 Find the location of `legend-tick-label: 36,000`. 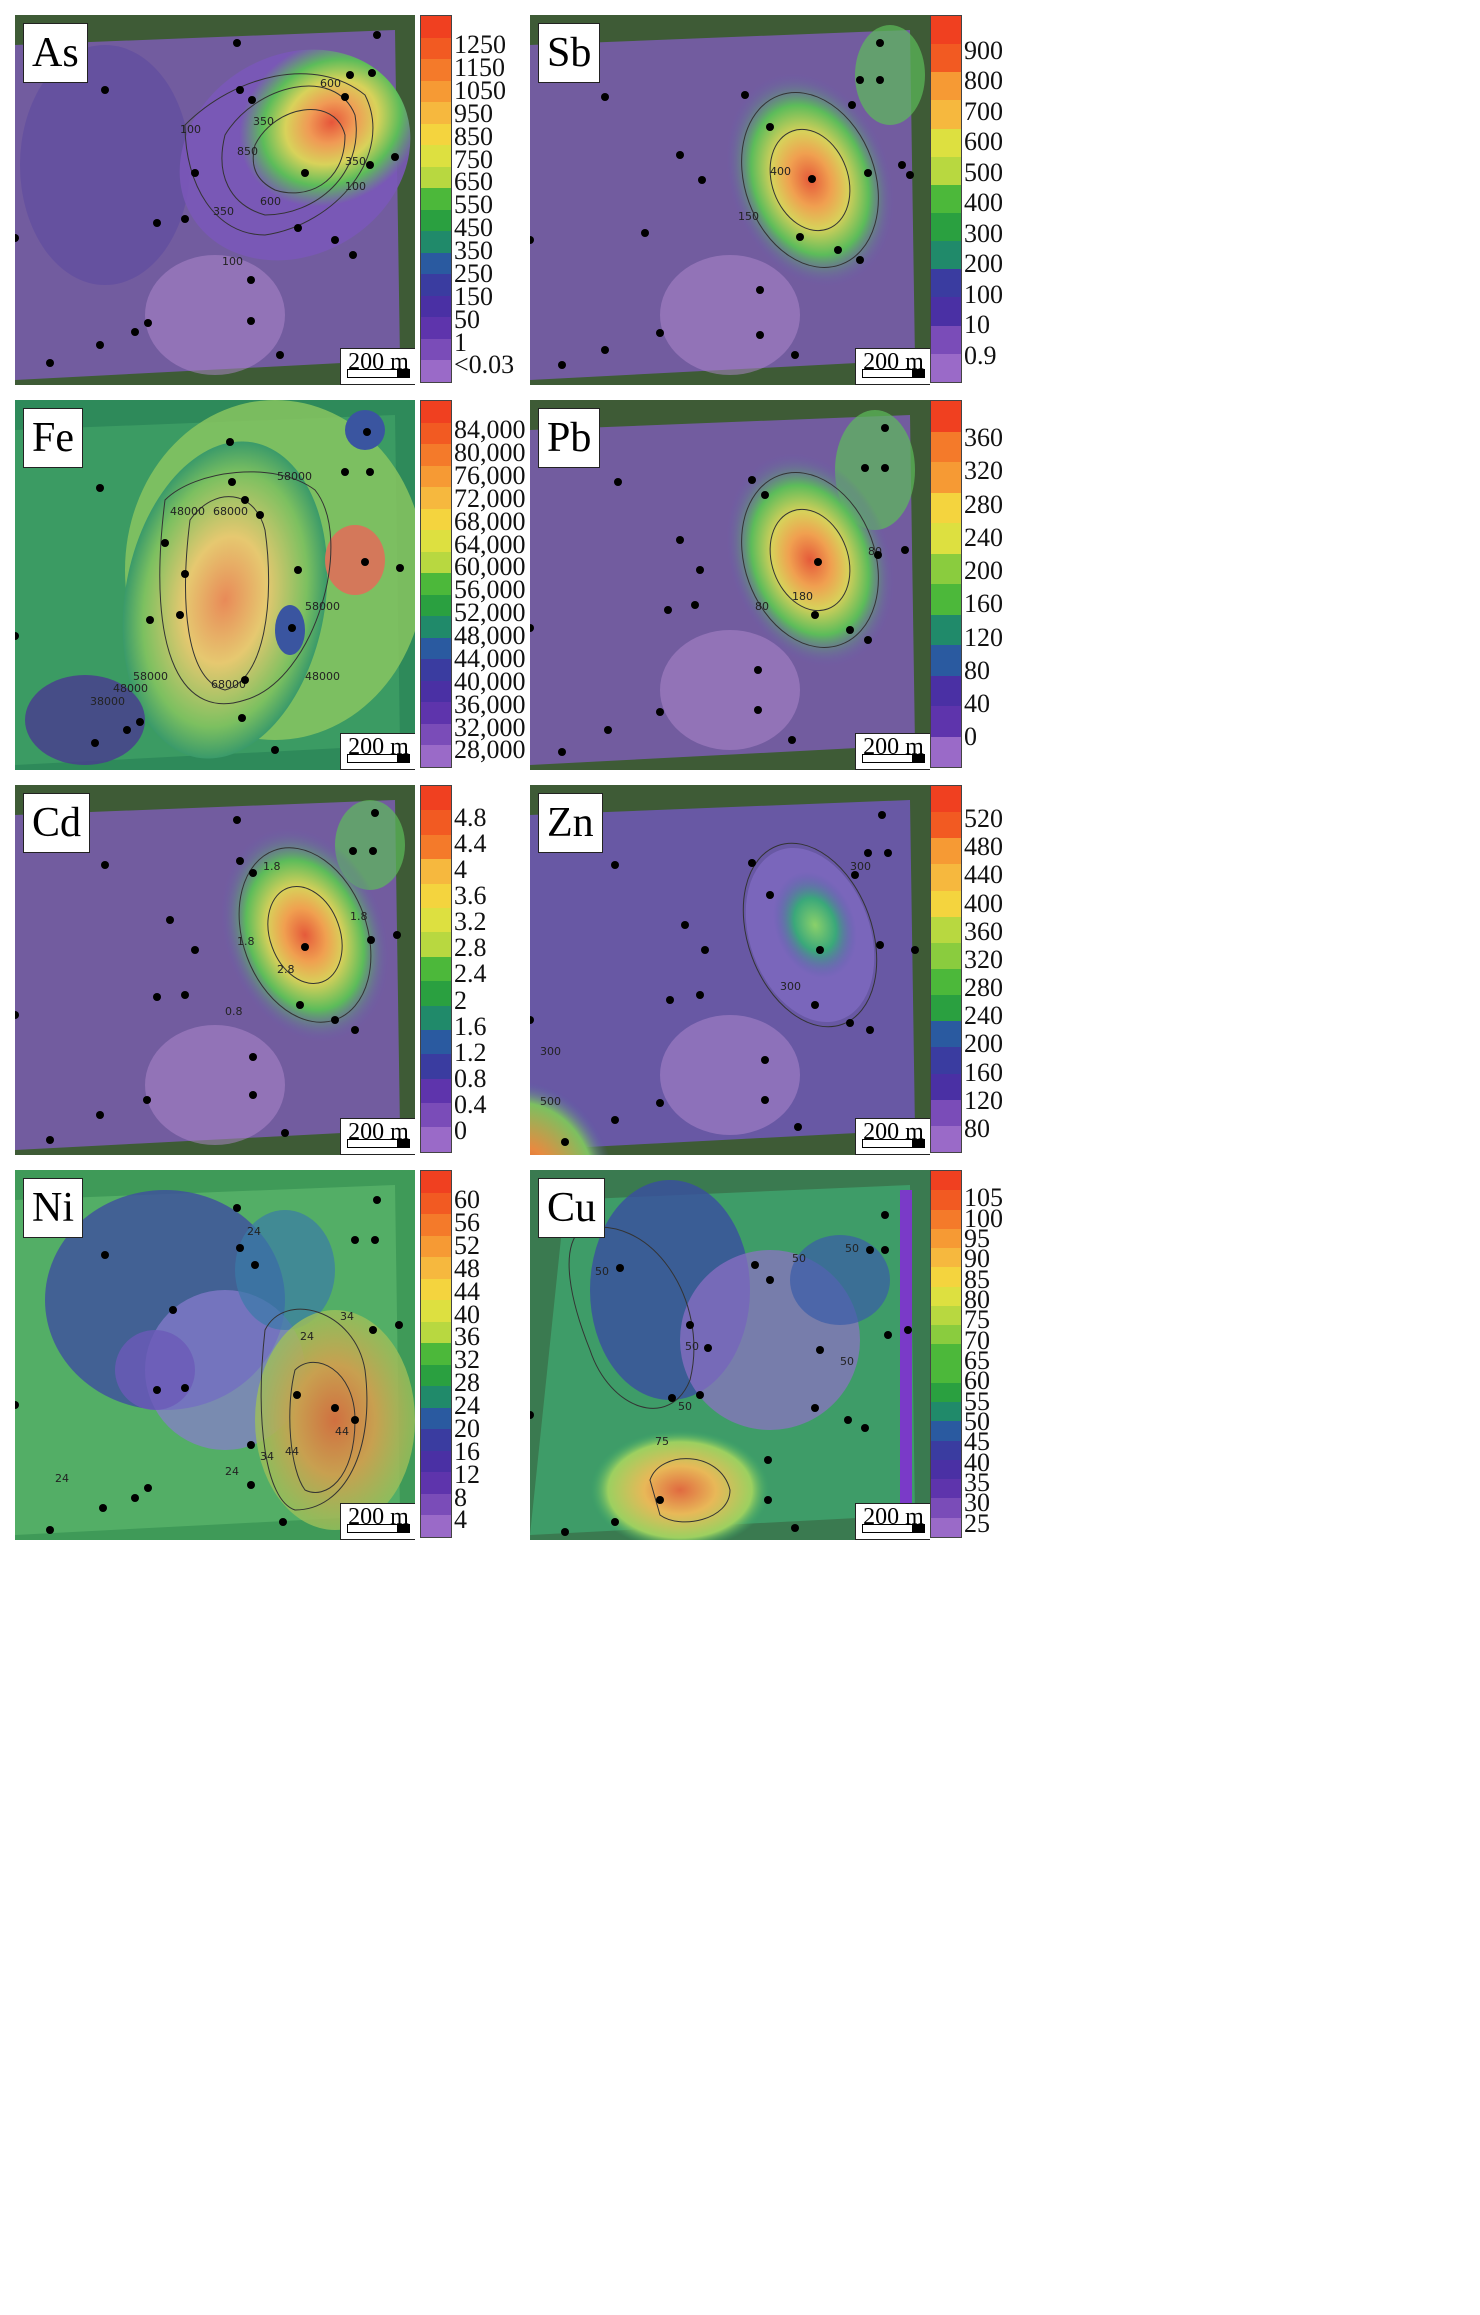

legend-tick-label: 36,000 is located at coordinates (490, 704).